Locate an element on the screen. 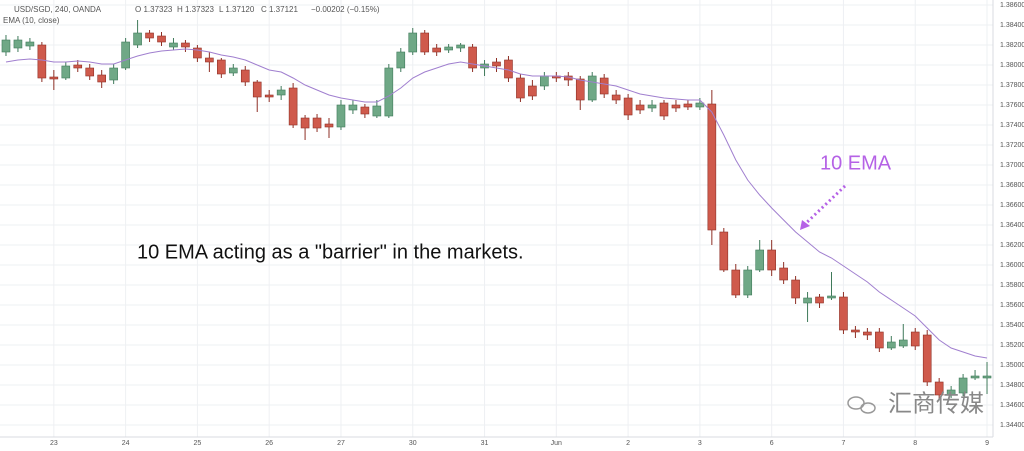  header-value: L 1.37120 is located at coordinates (237, 9).